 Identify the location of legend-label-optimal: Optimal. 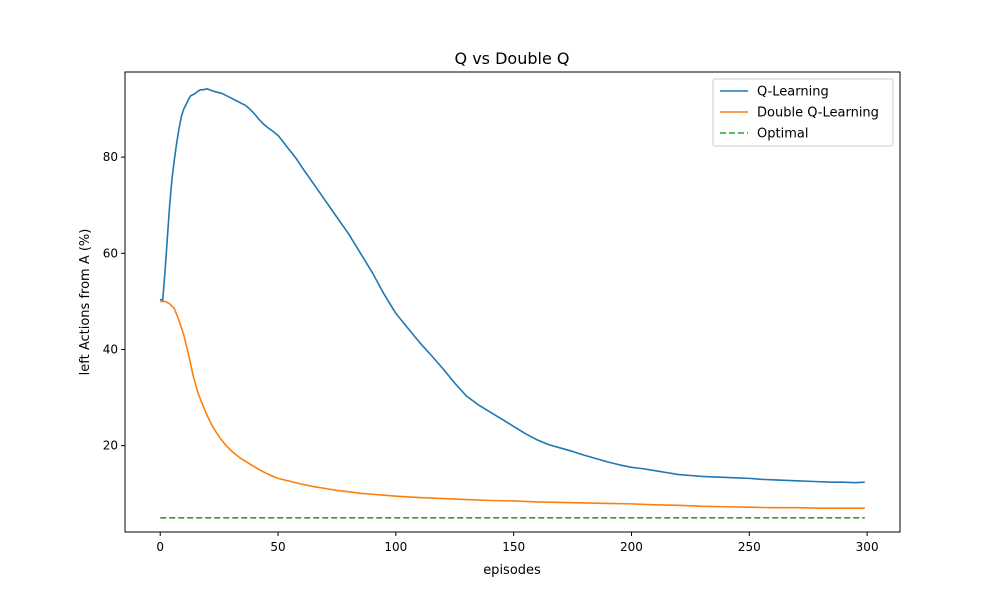
(782, 134).